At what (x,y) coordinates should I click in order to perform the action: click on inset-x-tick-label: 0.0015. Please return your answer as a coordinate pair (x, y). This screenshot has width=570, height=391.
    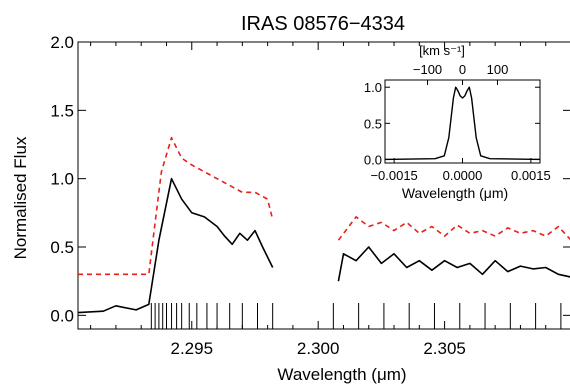
    Looking at the image, I should click on (531, 175).